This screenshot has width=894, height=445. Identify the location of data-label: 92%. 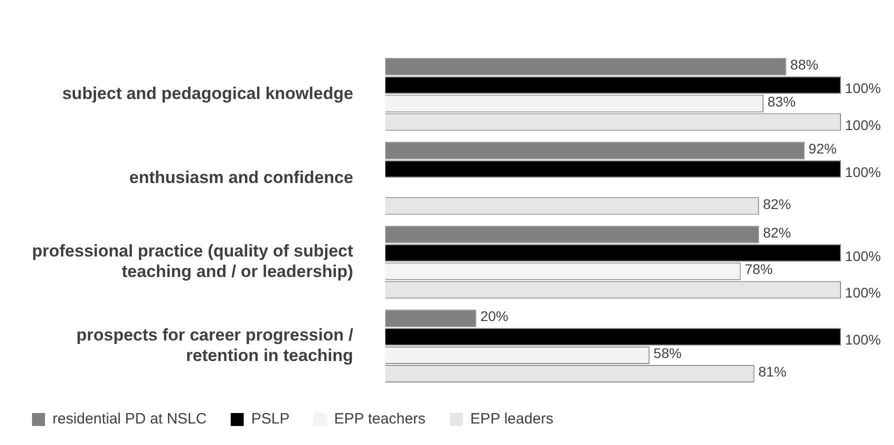
(822, 148).